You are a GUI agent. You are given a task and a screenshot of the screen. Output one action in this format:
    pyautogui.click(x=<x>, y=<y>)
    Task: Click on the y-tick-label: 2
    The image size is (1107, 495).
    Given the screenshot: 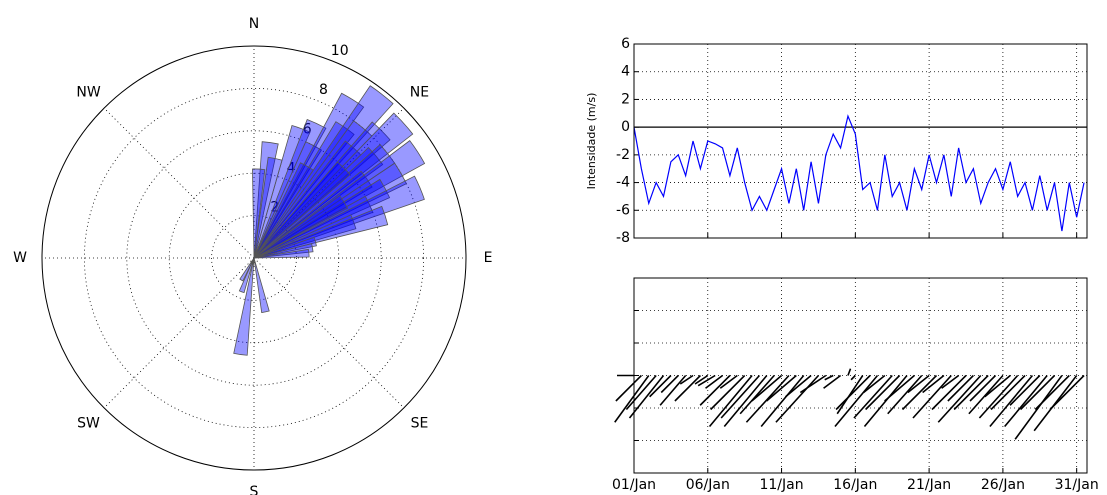 What is the action you would take?
    pyautogui.click(x=625, y=99)
    